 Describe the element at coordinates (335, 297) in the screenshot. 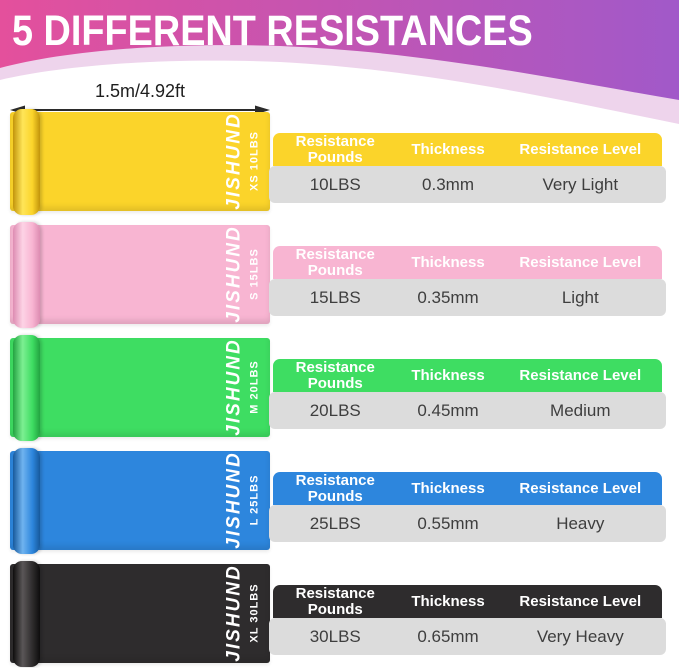

I see `pounds-value: 15LBS` at that location.